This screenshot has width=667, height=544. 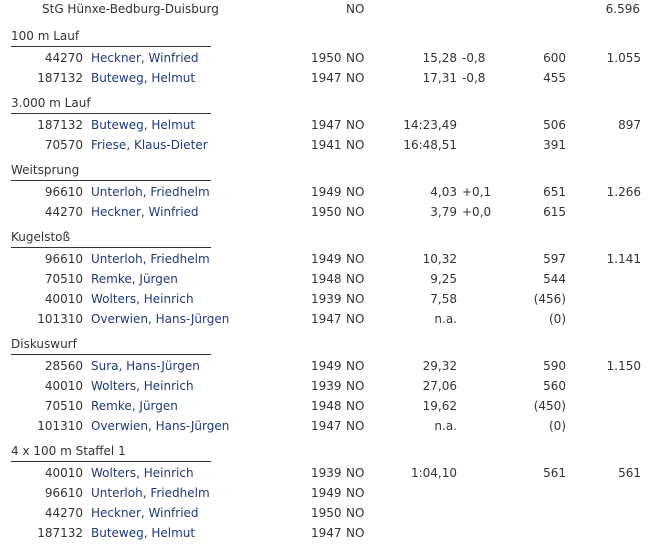 What do you see at coordinates (63, 299) in the screenshot?
I see `athlete-id: 40010` at bounding box center [63, 299].